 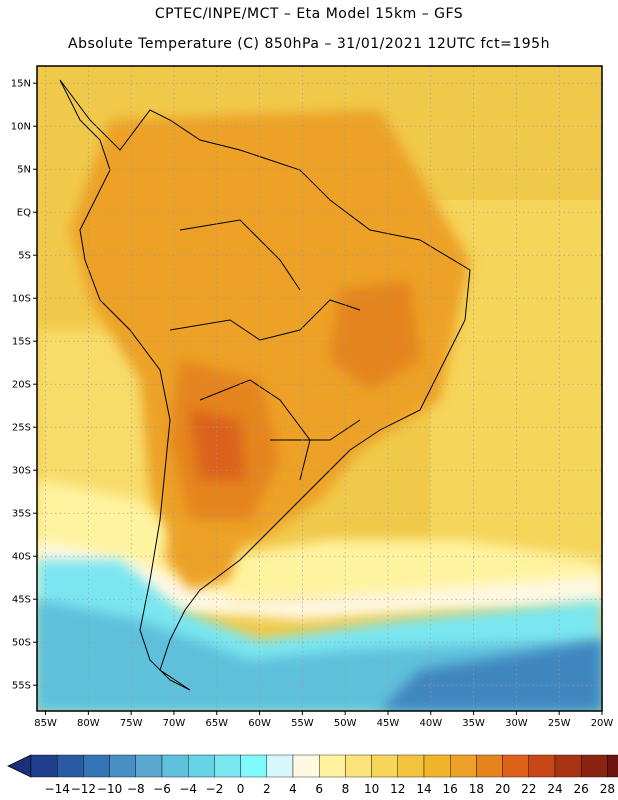 I want to click on lon-tick-label: 40W, so click(x=430, y=723).